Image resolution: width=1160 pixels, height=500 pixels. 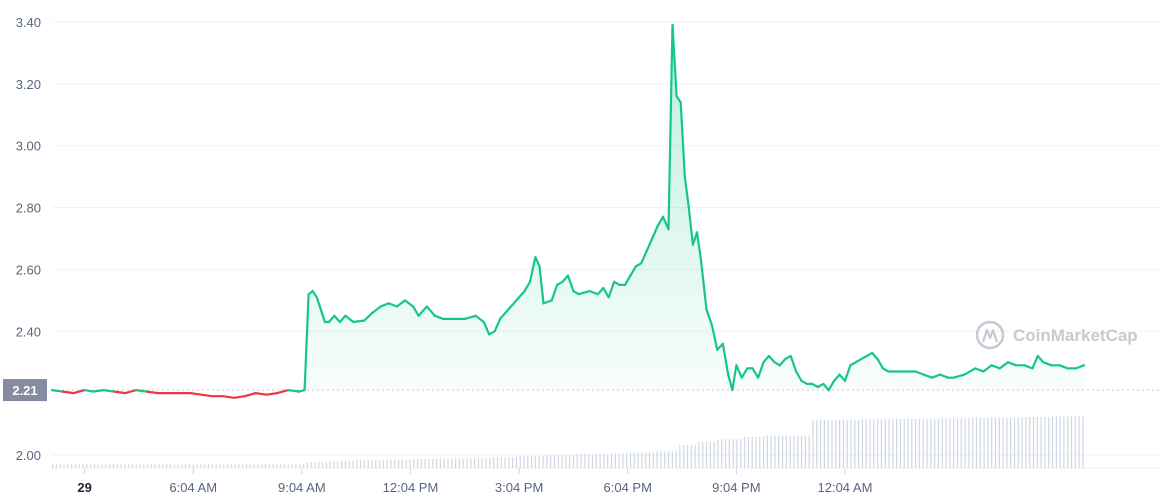 What do you see at coordinates (302, 487) in the screenshot?
I see `x-tick-label: 9:04 AM` at bounding box center [302, 487].